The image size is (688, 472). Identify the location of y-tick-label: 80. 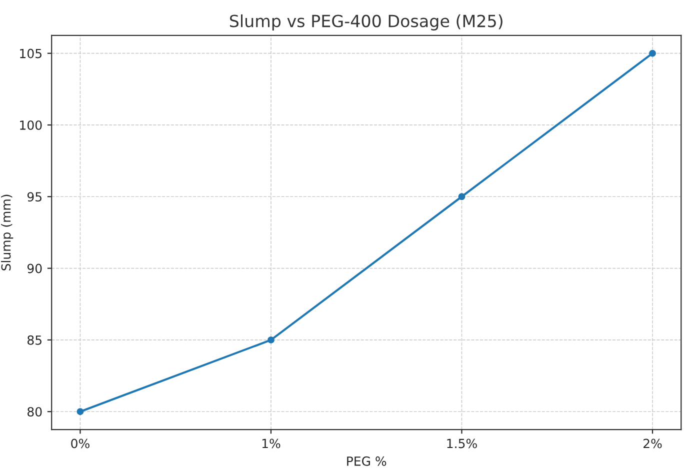
(35, 412).